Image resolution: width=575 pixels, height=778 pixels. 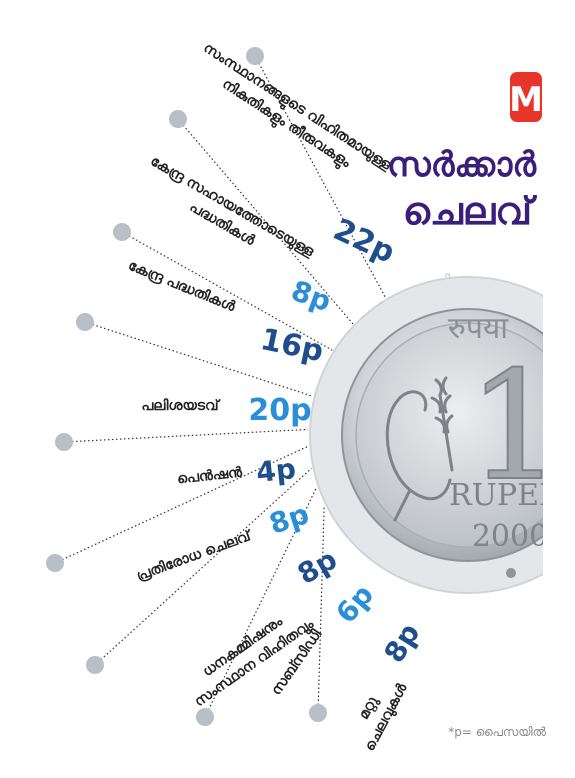 What do you see at coordinates (497, 732) in the screenshot?
I see `footnote: *p= പൈസയിൽ` at bounding box center [497, 732].